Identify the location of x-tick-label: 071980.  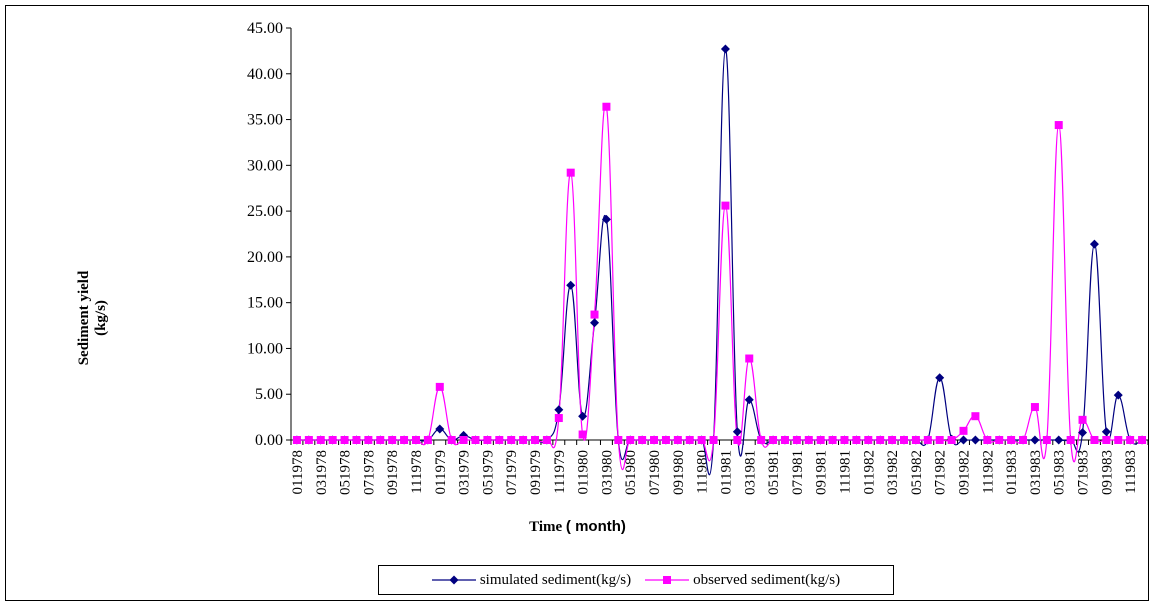
(655, 472).